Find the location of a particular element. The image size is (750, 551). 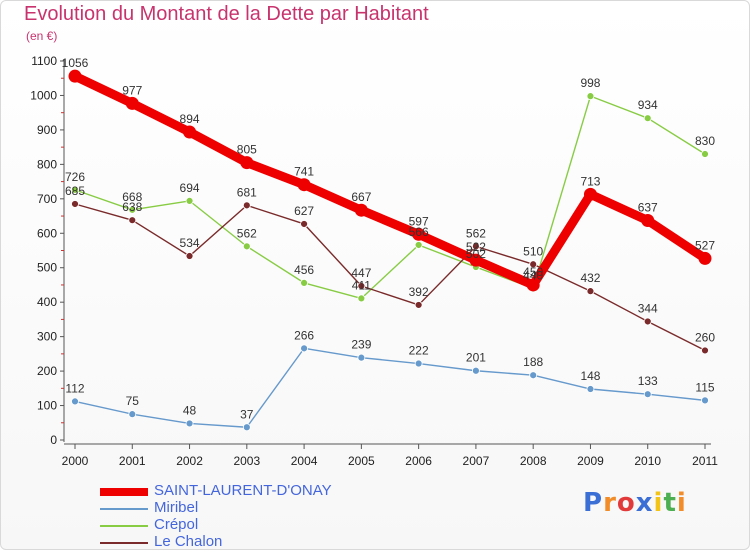

x-tick-label: 2001 is located at coordinates (132, 461).